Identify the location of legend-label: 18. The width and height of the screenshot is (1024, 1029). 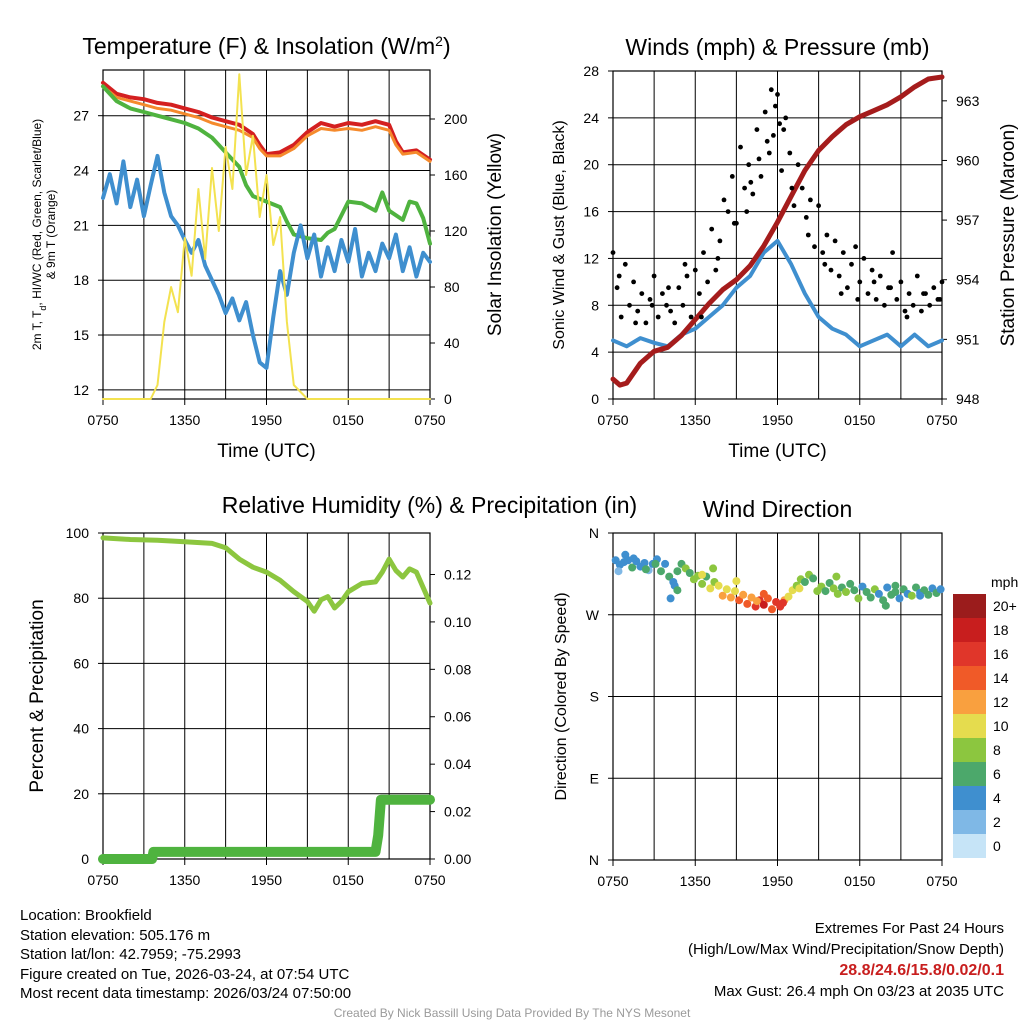
(1001, 630).